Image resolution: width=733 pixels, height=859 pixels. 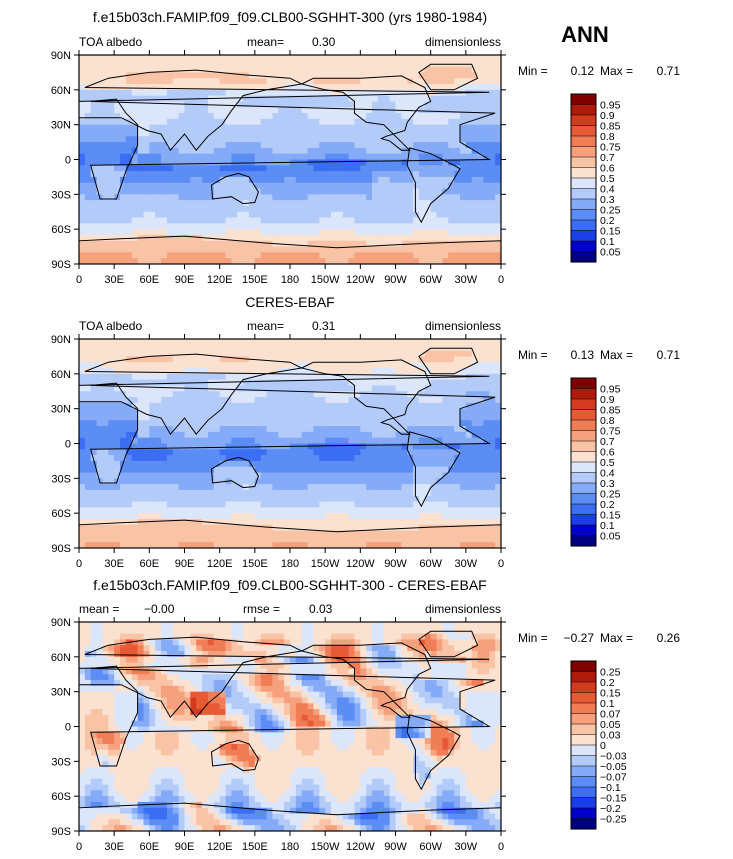 I want to click on mean-value: 0.30, so click(x=324, y=42).